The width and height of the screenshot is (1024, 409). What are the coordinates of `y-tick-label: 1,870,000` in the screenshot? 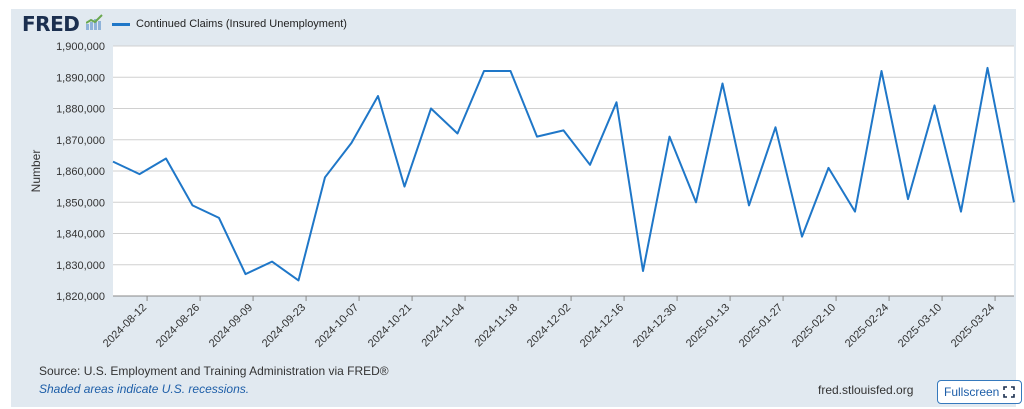 It's located at (80, 141).